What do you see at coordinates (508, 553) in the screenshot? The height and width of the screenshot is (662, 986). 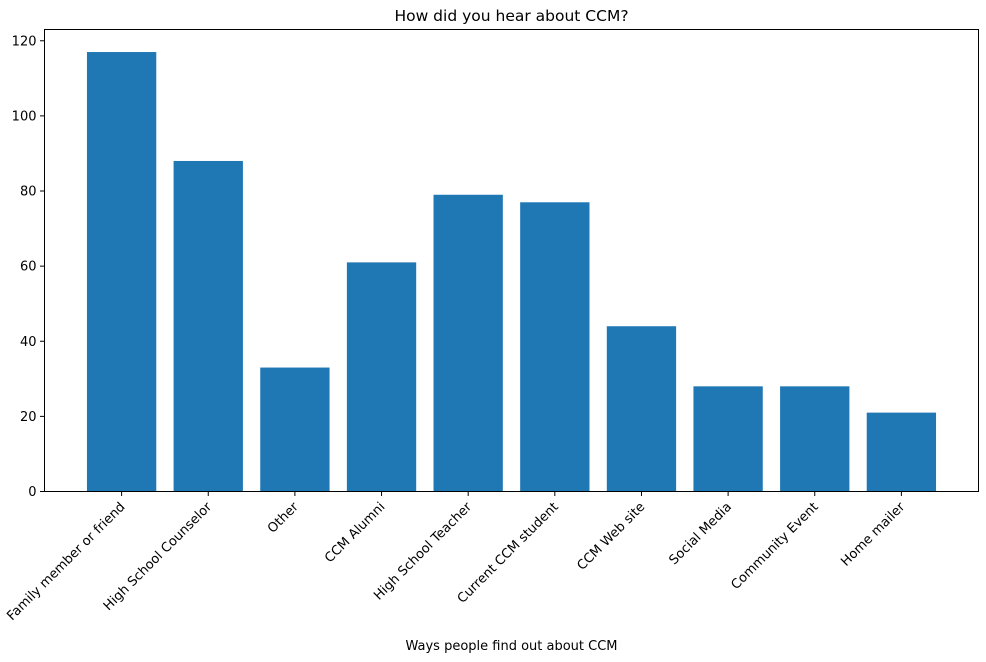 I see `x-tick-label: Current CCM student` at bounding box center [508, 553].